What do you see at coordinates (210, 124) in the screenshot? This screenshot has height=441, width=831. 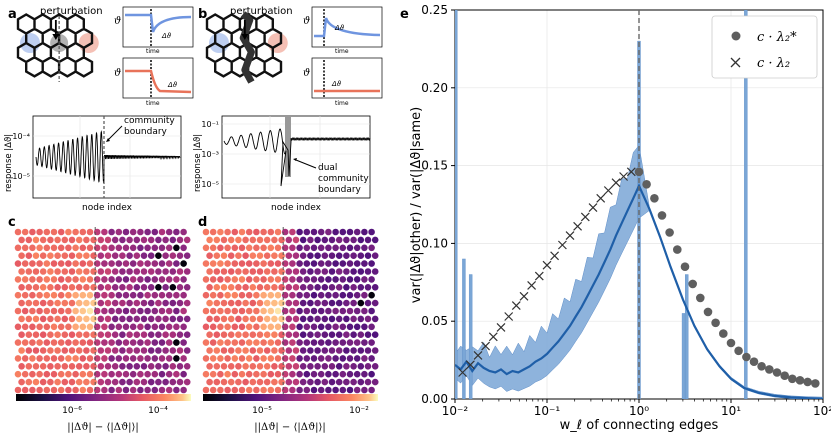 I see `response-b-tick-0: 10⁻¹` at bounding box center [210, 124].